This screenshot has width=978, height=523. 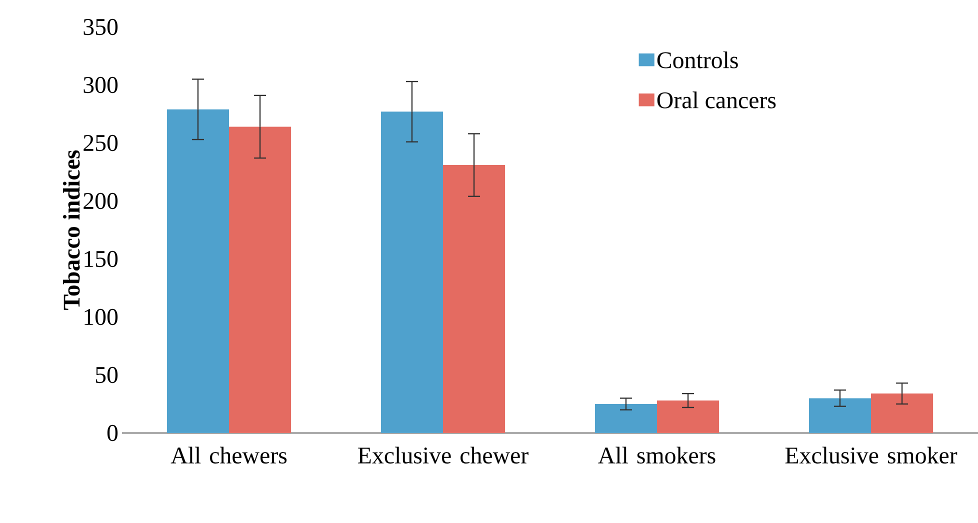 What do you see at coordinates (71, 230) in the screenshot?
I see `y-axis-title: Tobacco indices` at bounding box center [71, 230].